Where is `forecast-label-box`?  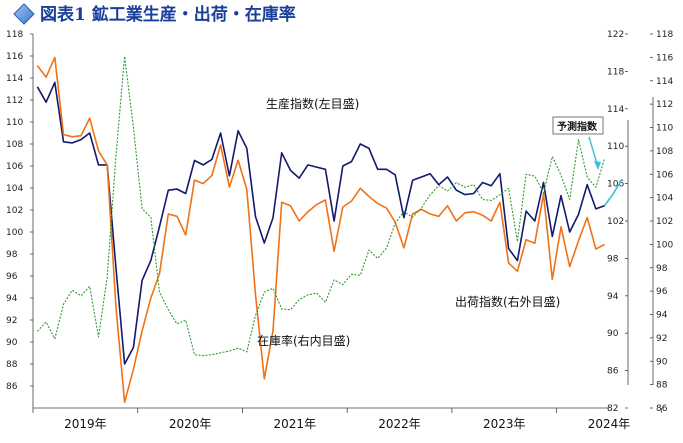
forecast-label-box is located at coordinates (578, 125).